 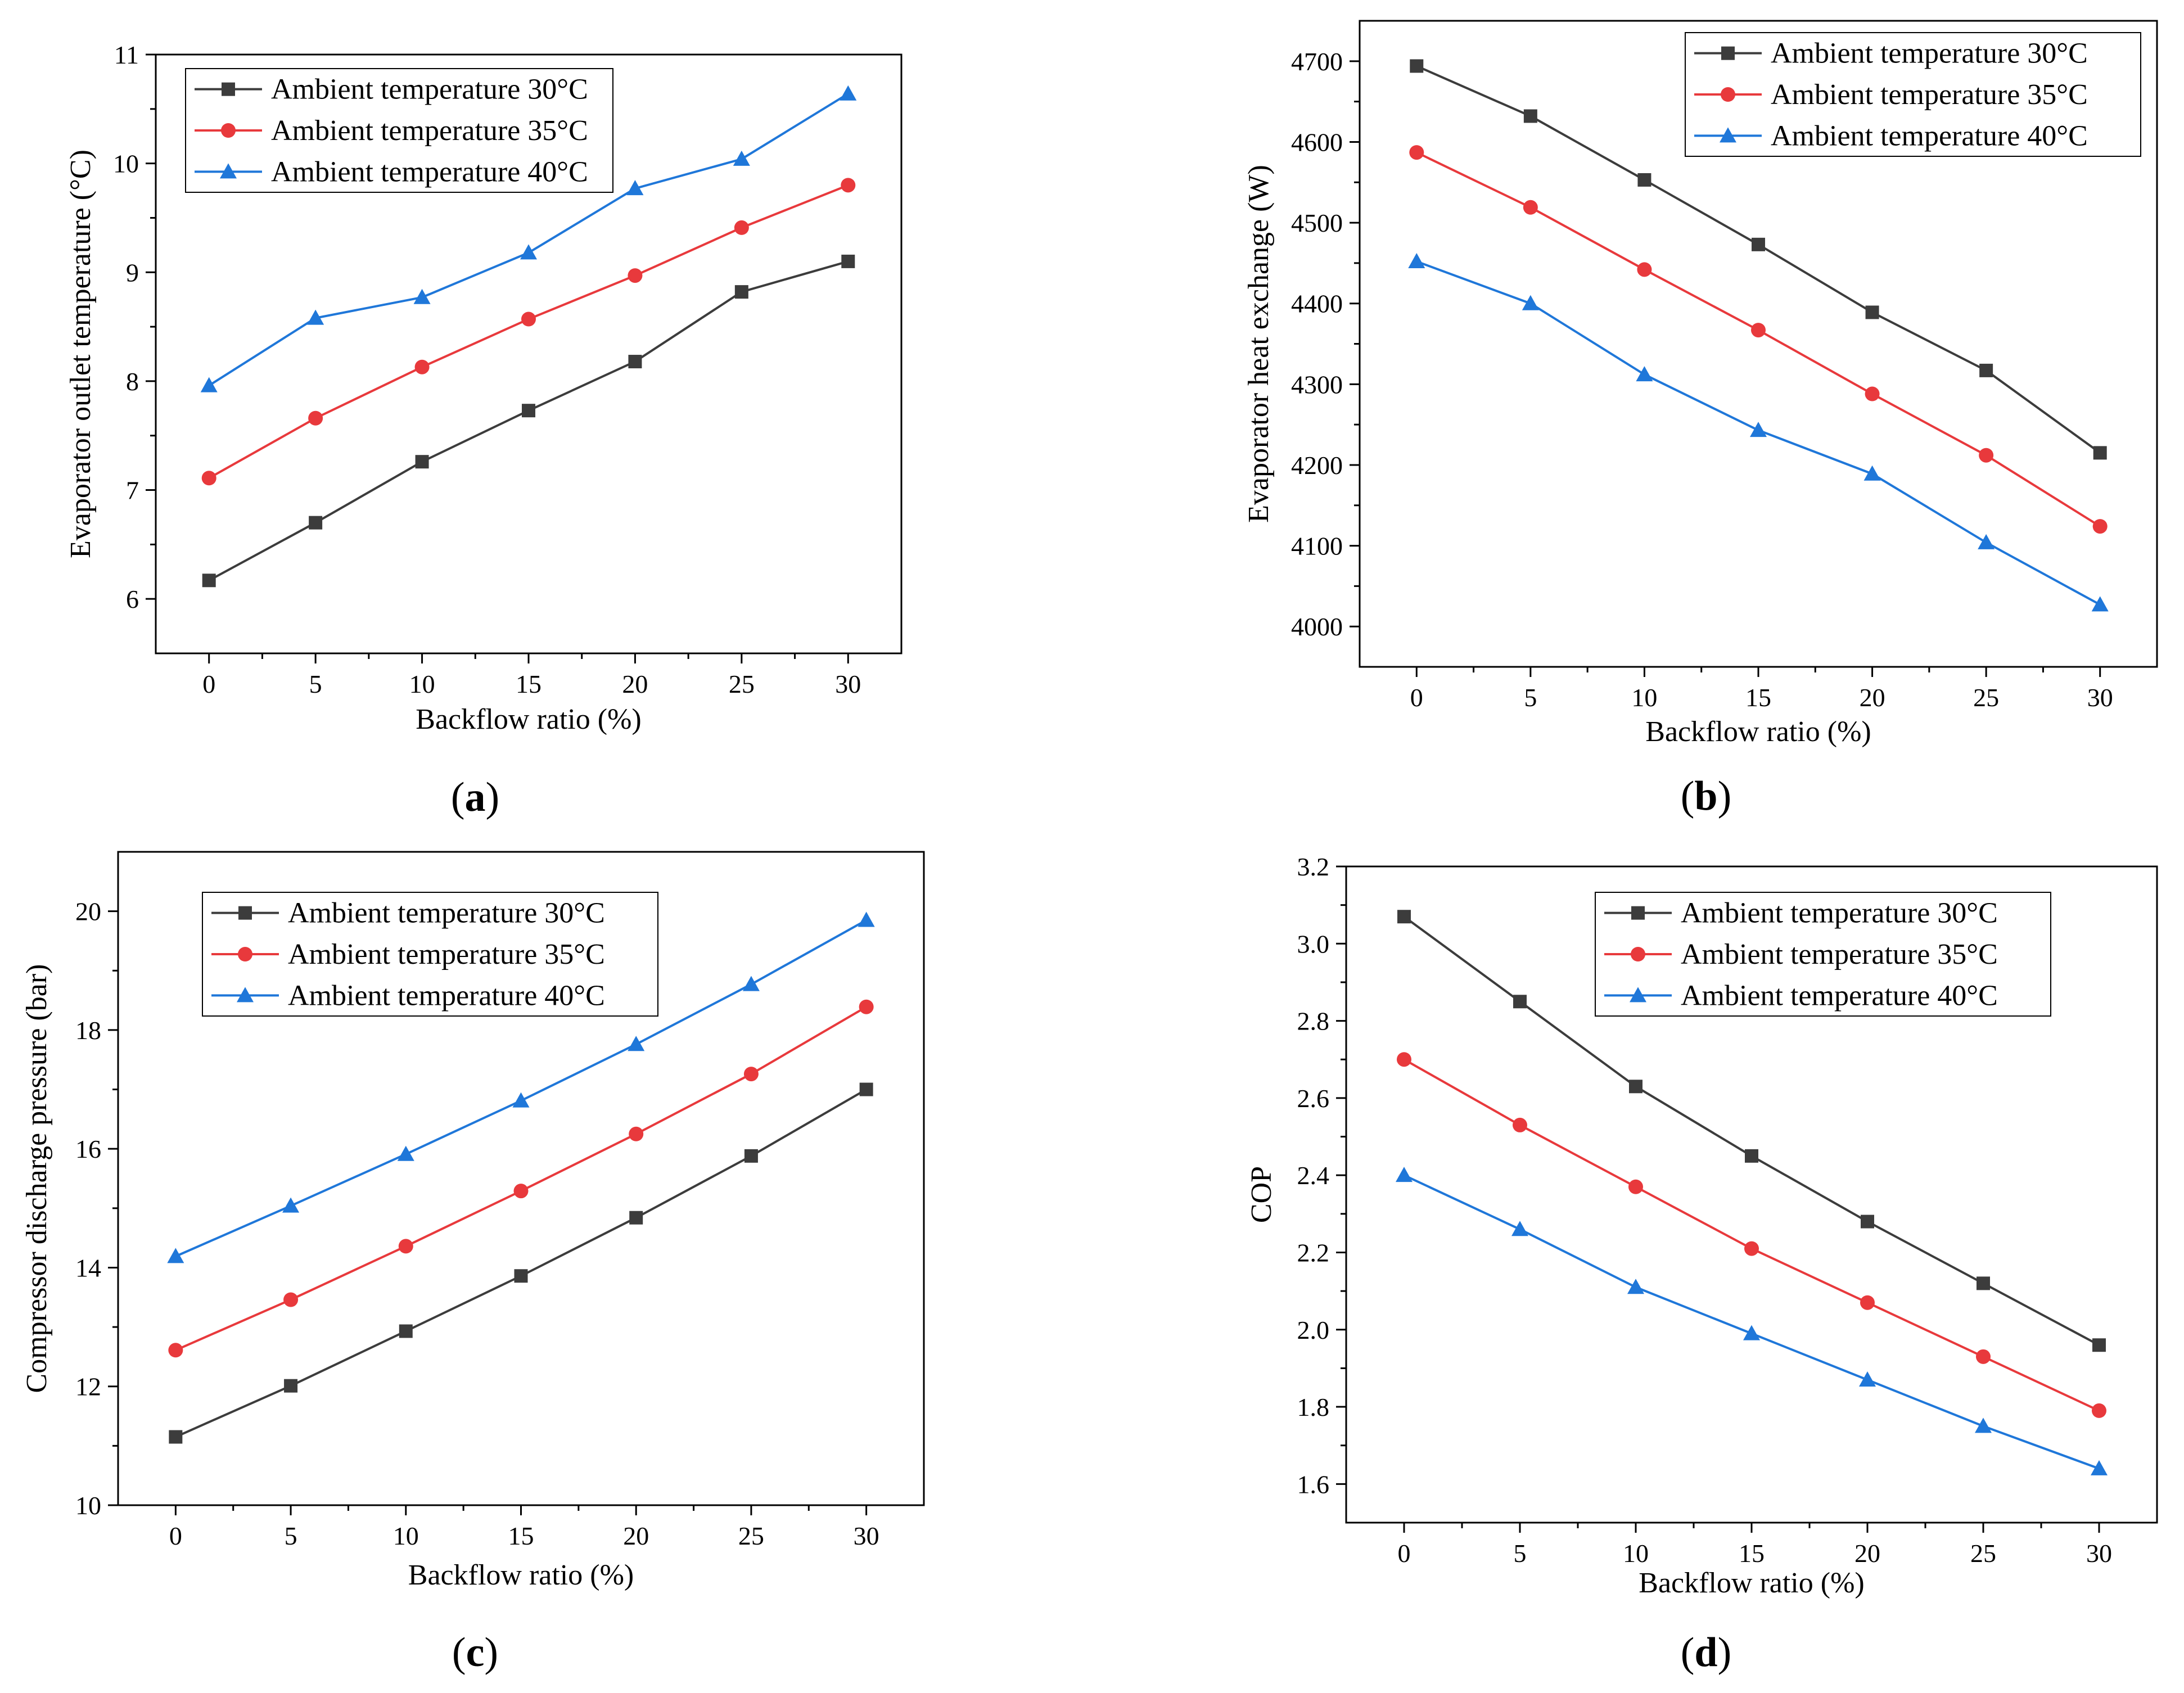 What do you see at coordinates (1317, 61) in the screenshot?
I see `y-tick-label: 4700` at bounding box center [1317, 61].